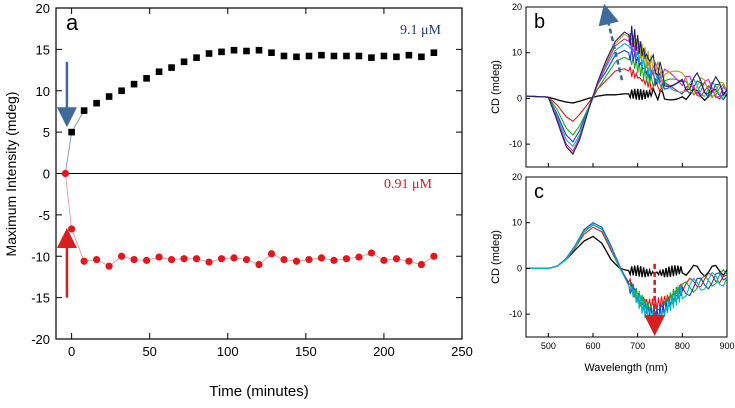 This screenshot has height=408, width=735. I want to click on panel-b-ticks: -10 0 10 20, so click(618, 84).